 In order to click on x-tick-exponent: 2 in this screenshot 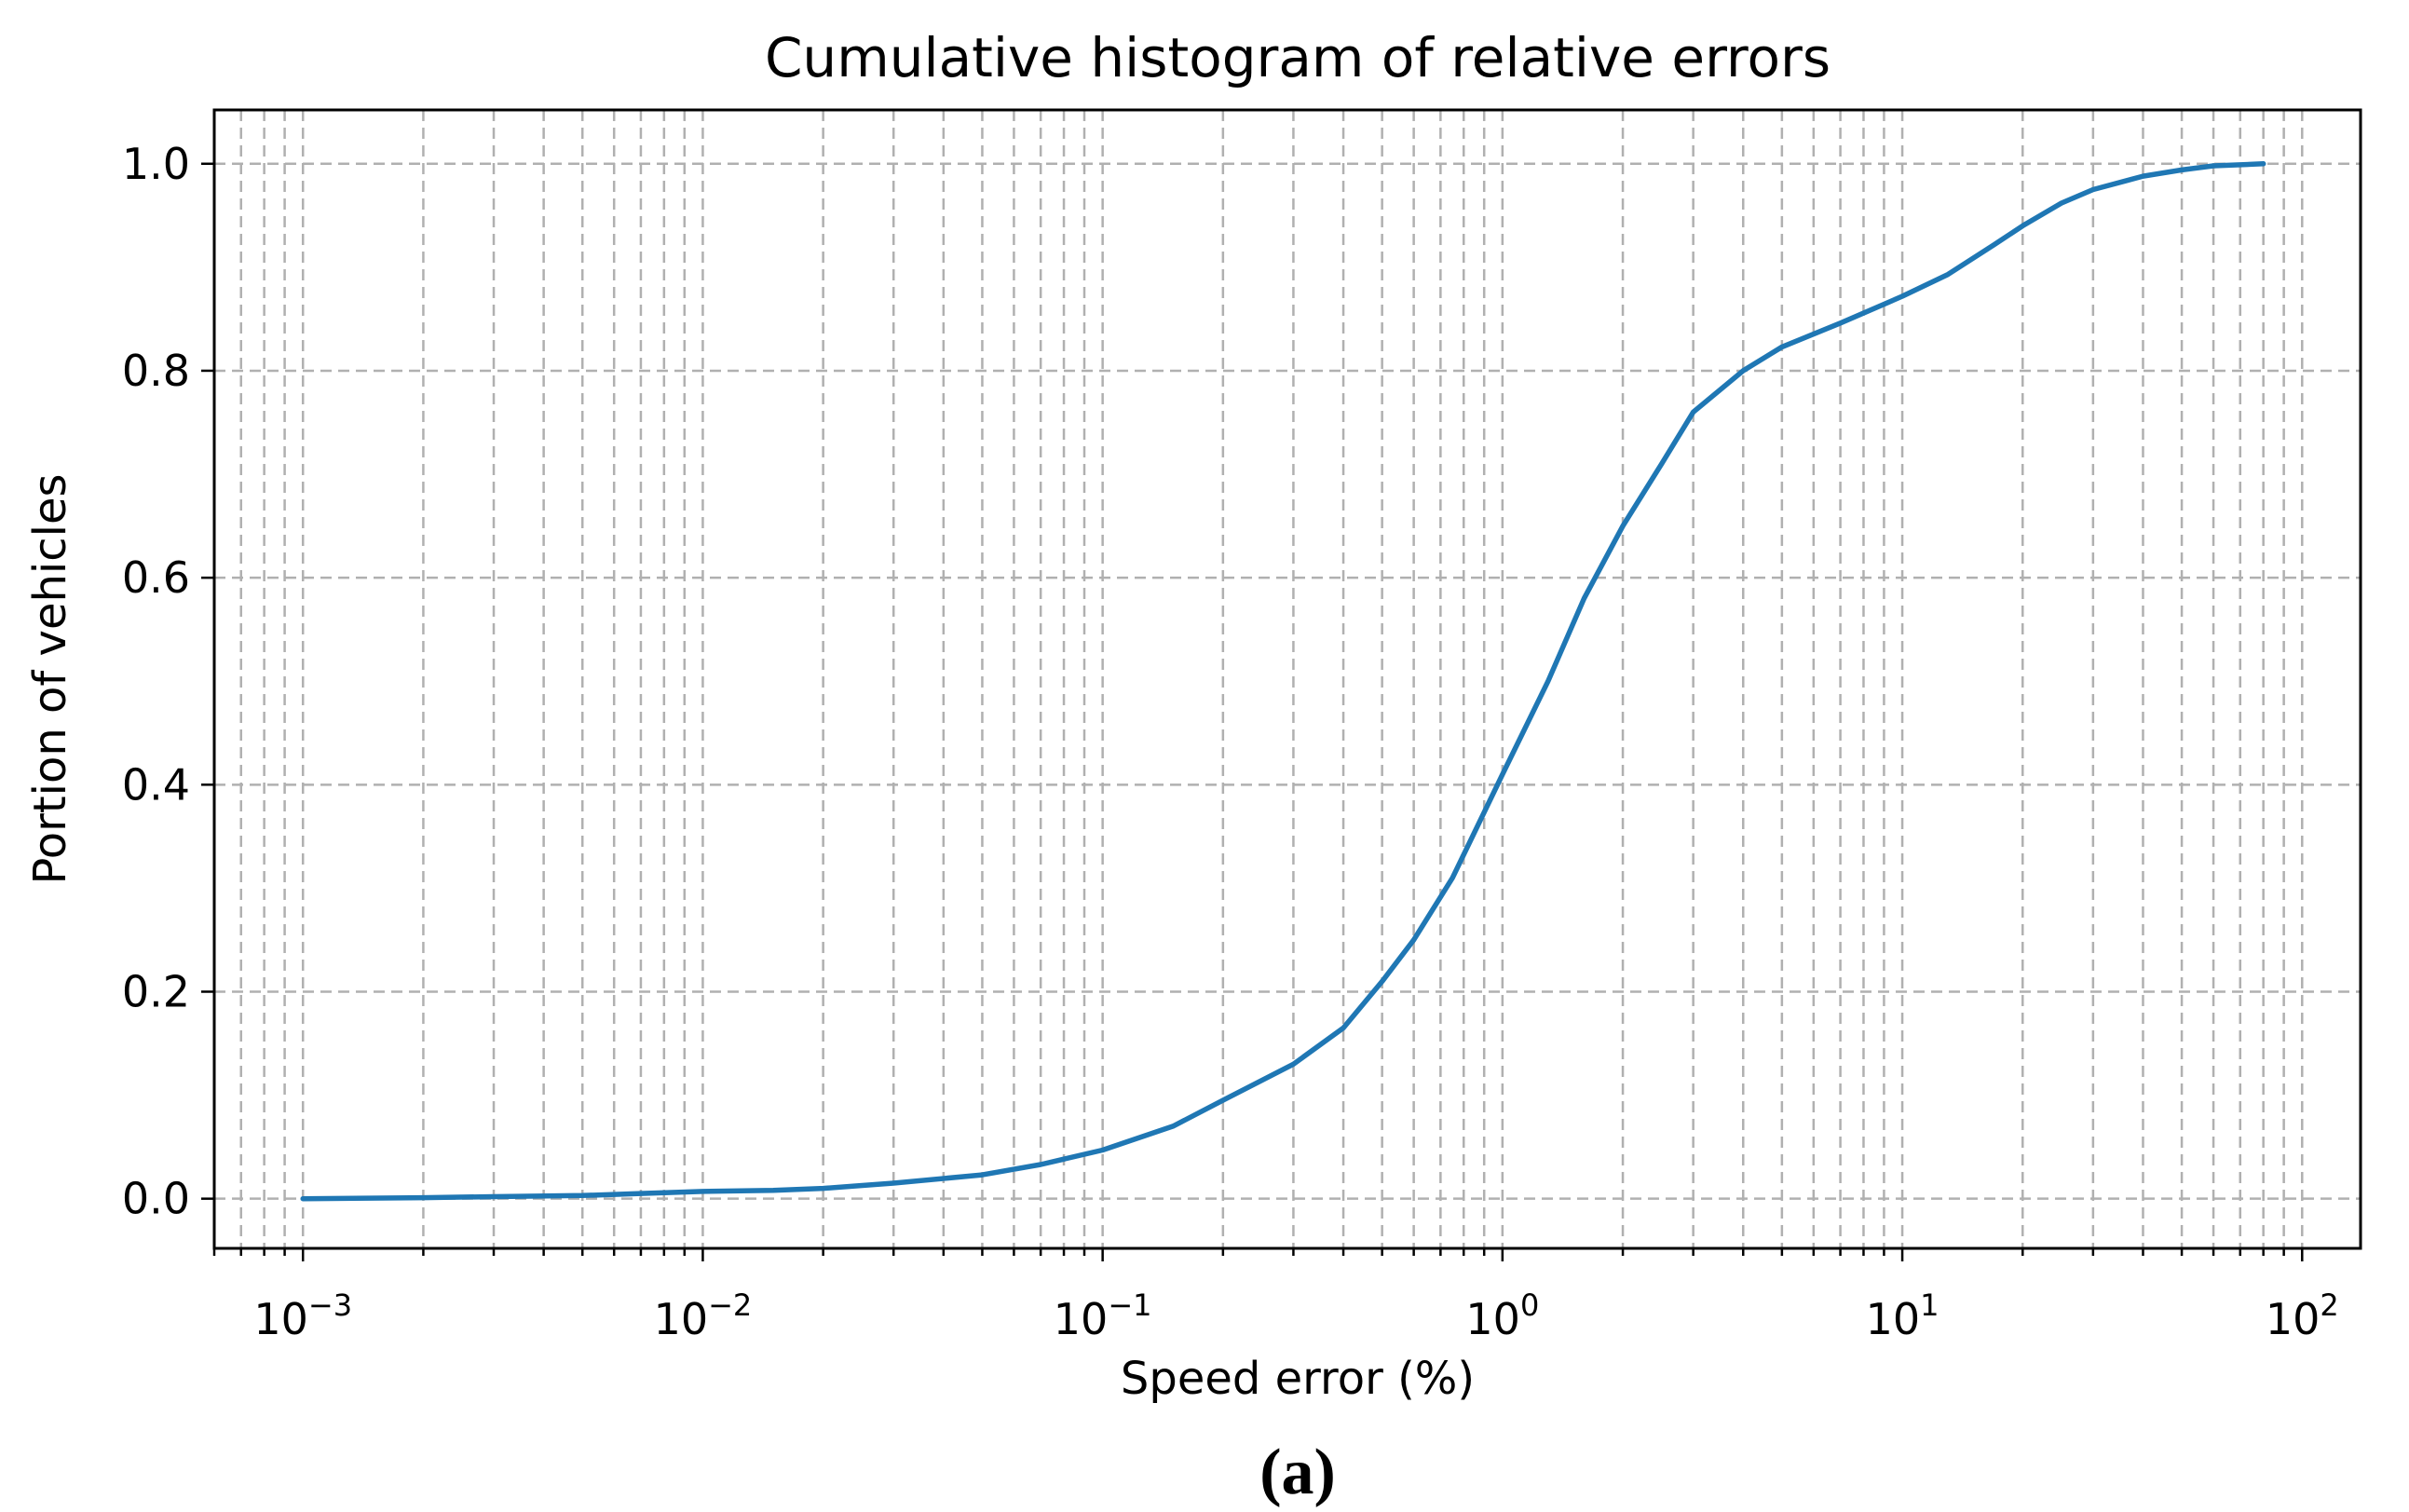, I will do `click(2329, 1305)`.